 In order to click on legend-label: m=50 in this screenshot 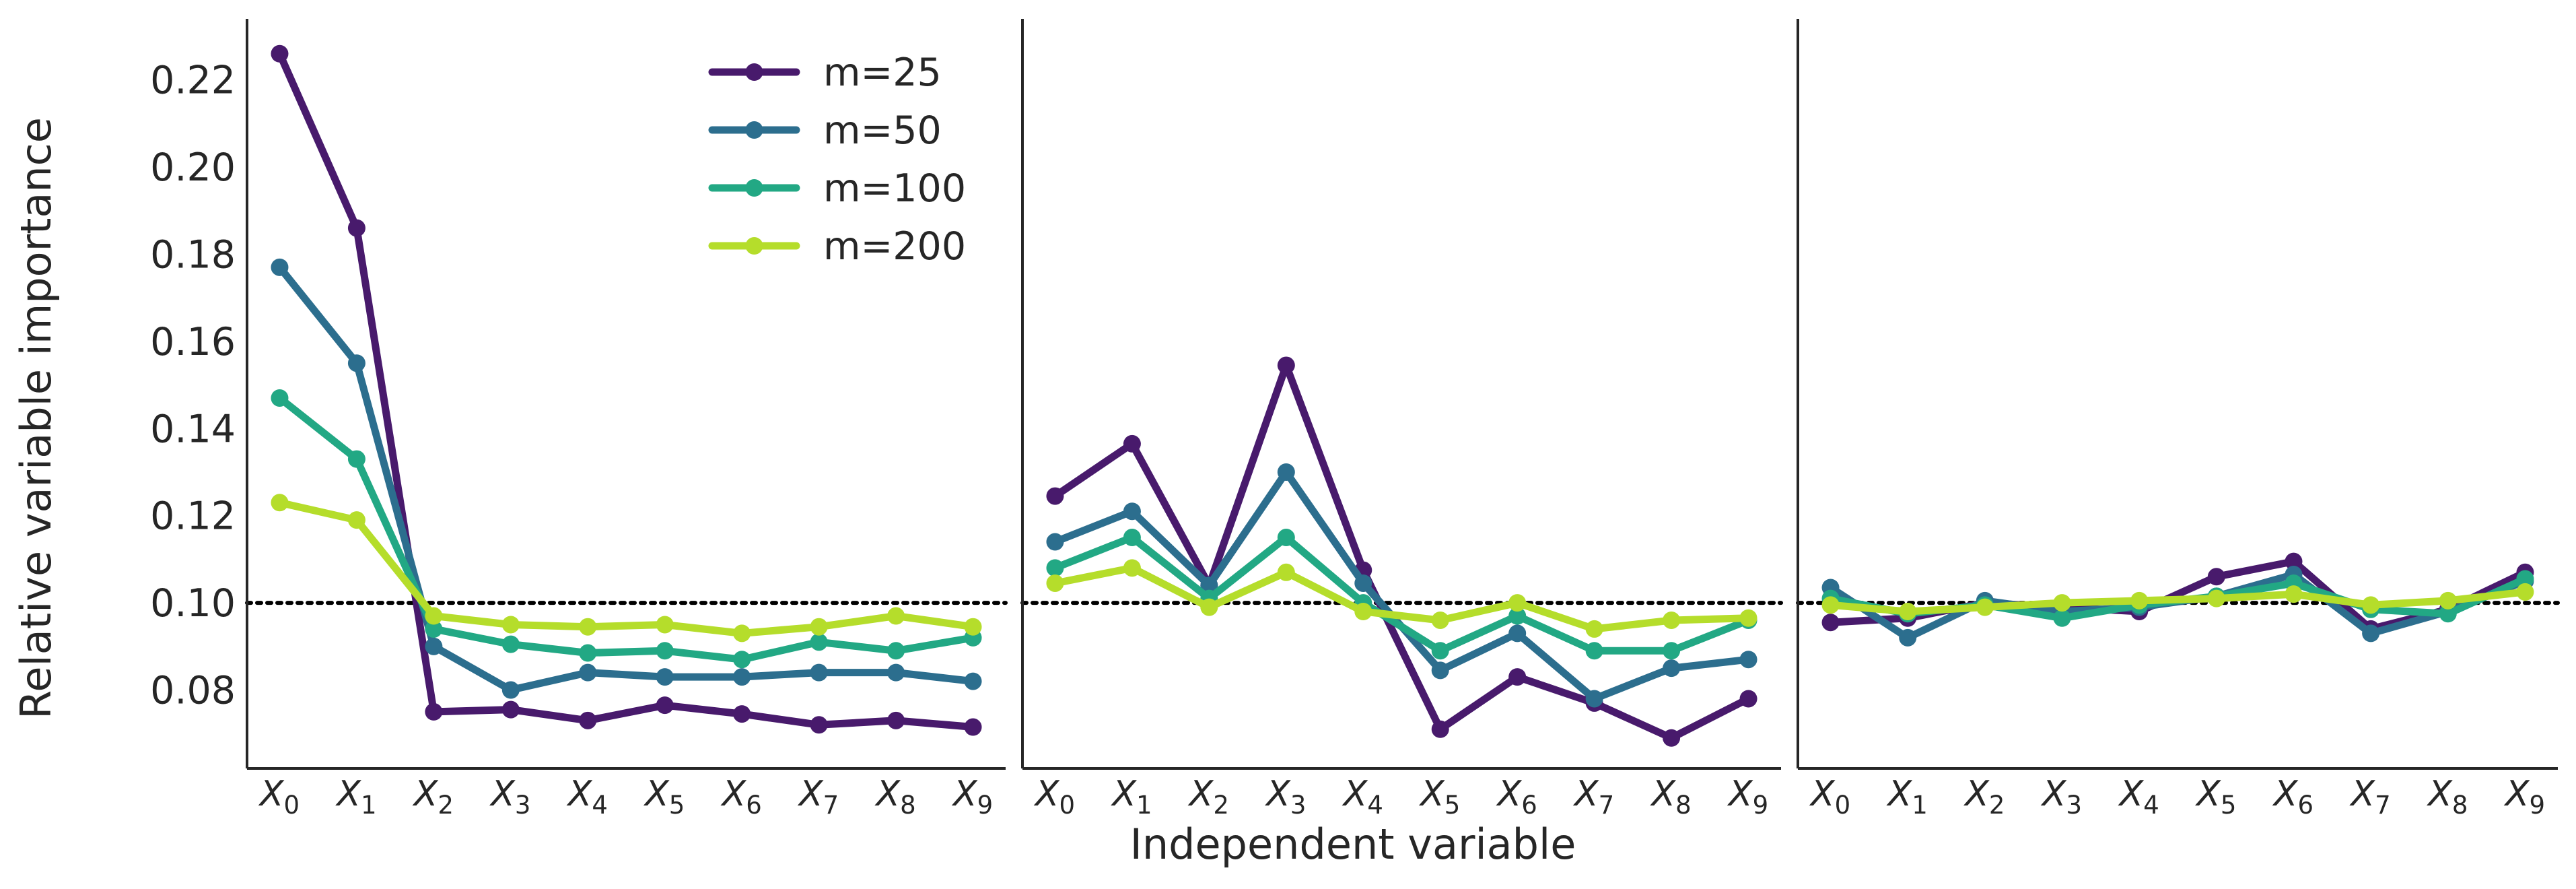, I will do `click(882, 130)`.